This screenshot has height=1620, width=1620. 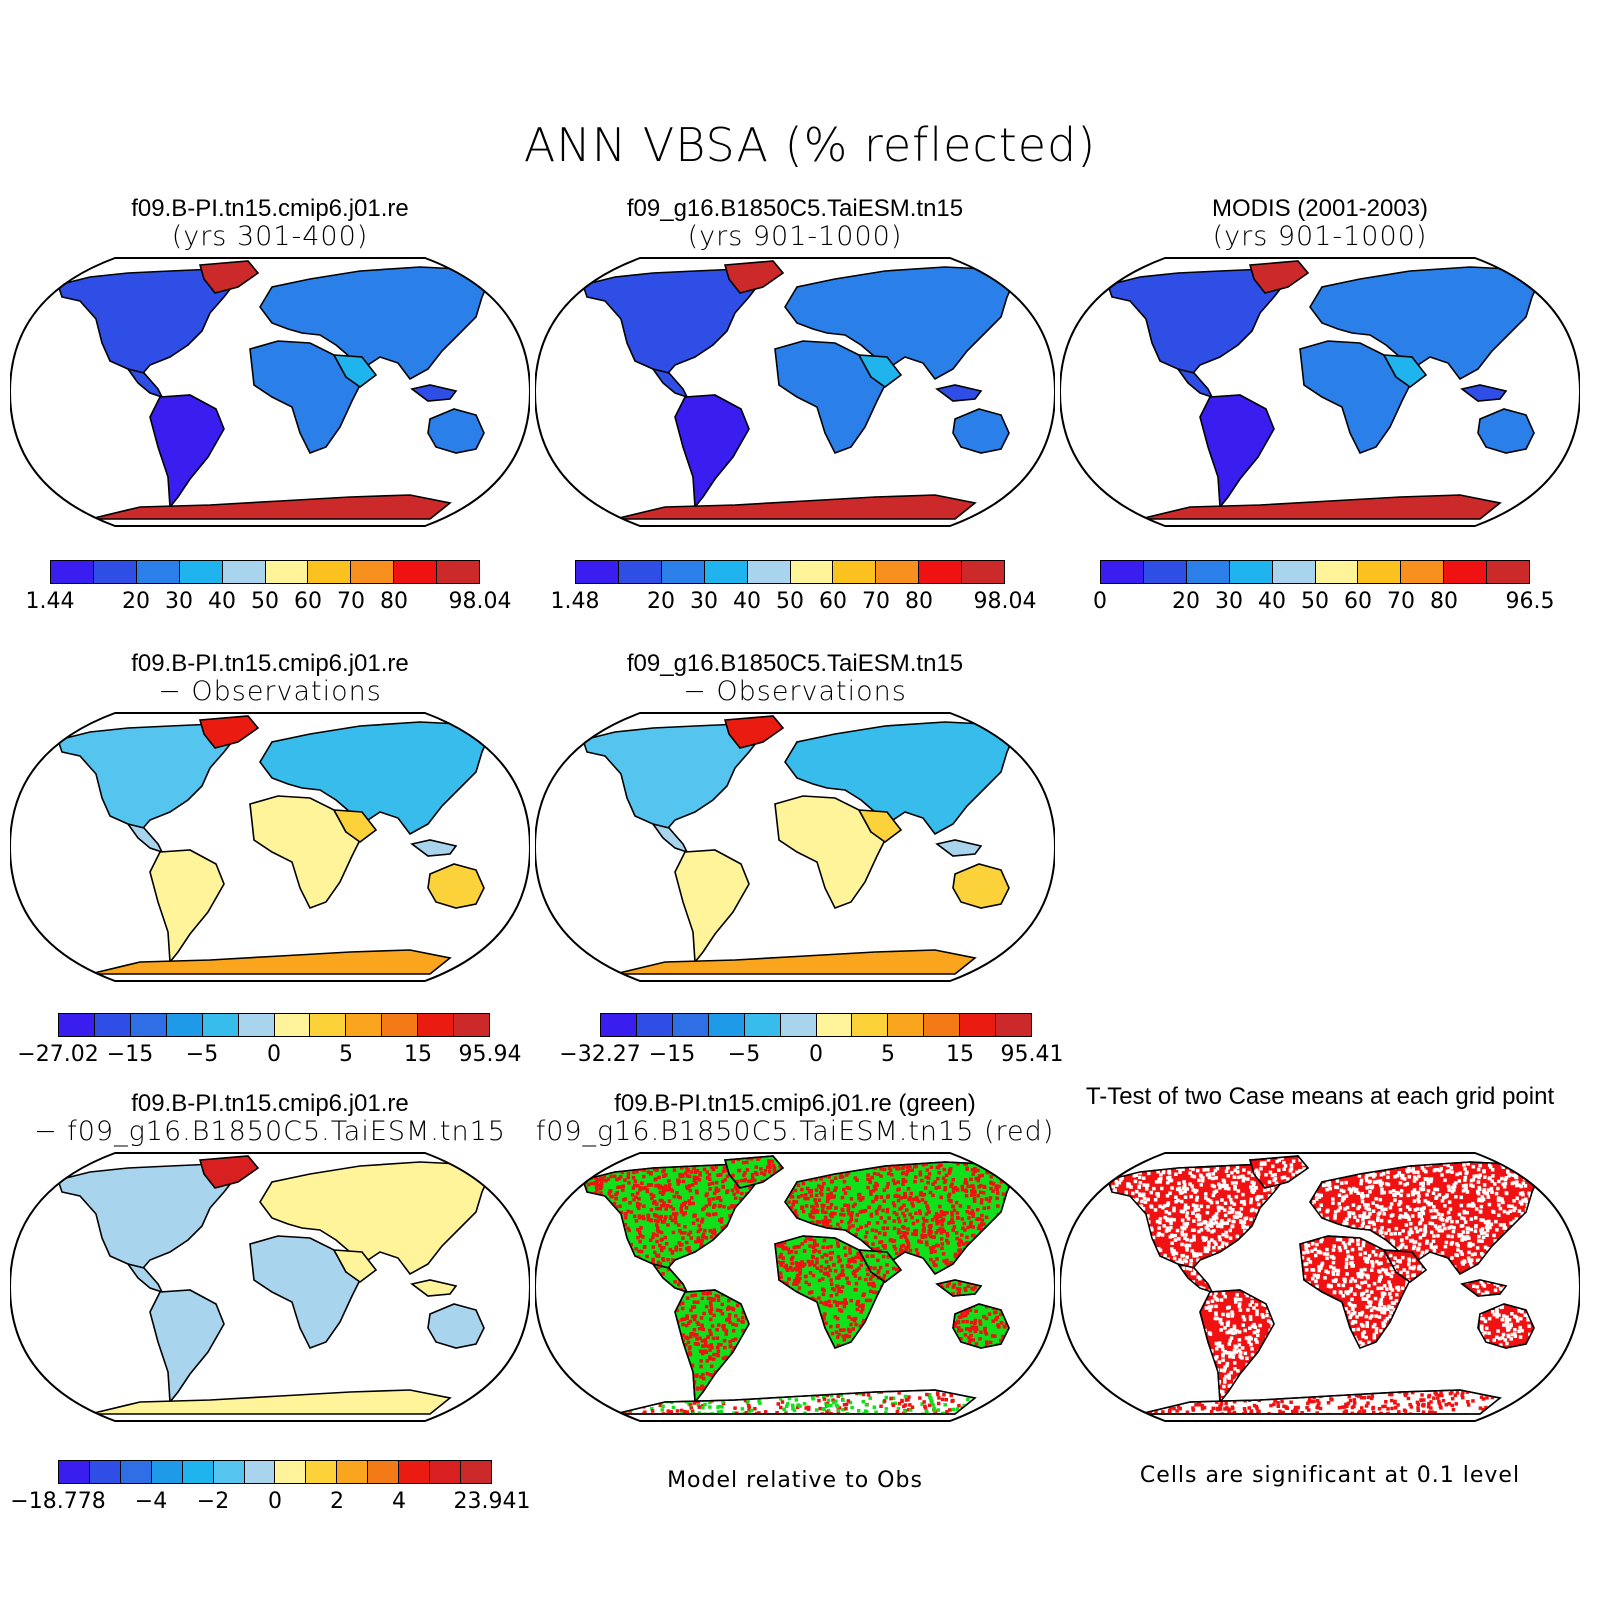 I want to click on colorbar-label: 20, so click(x=1186, y=601).